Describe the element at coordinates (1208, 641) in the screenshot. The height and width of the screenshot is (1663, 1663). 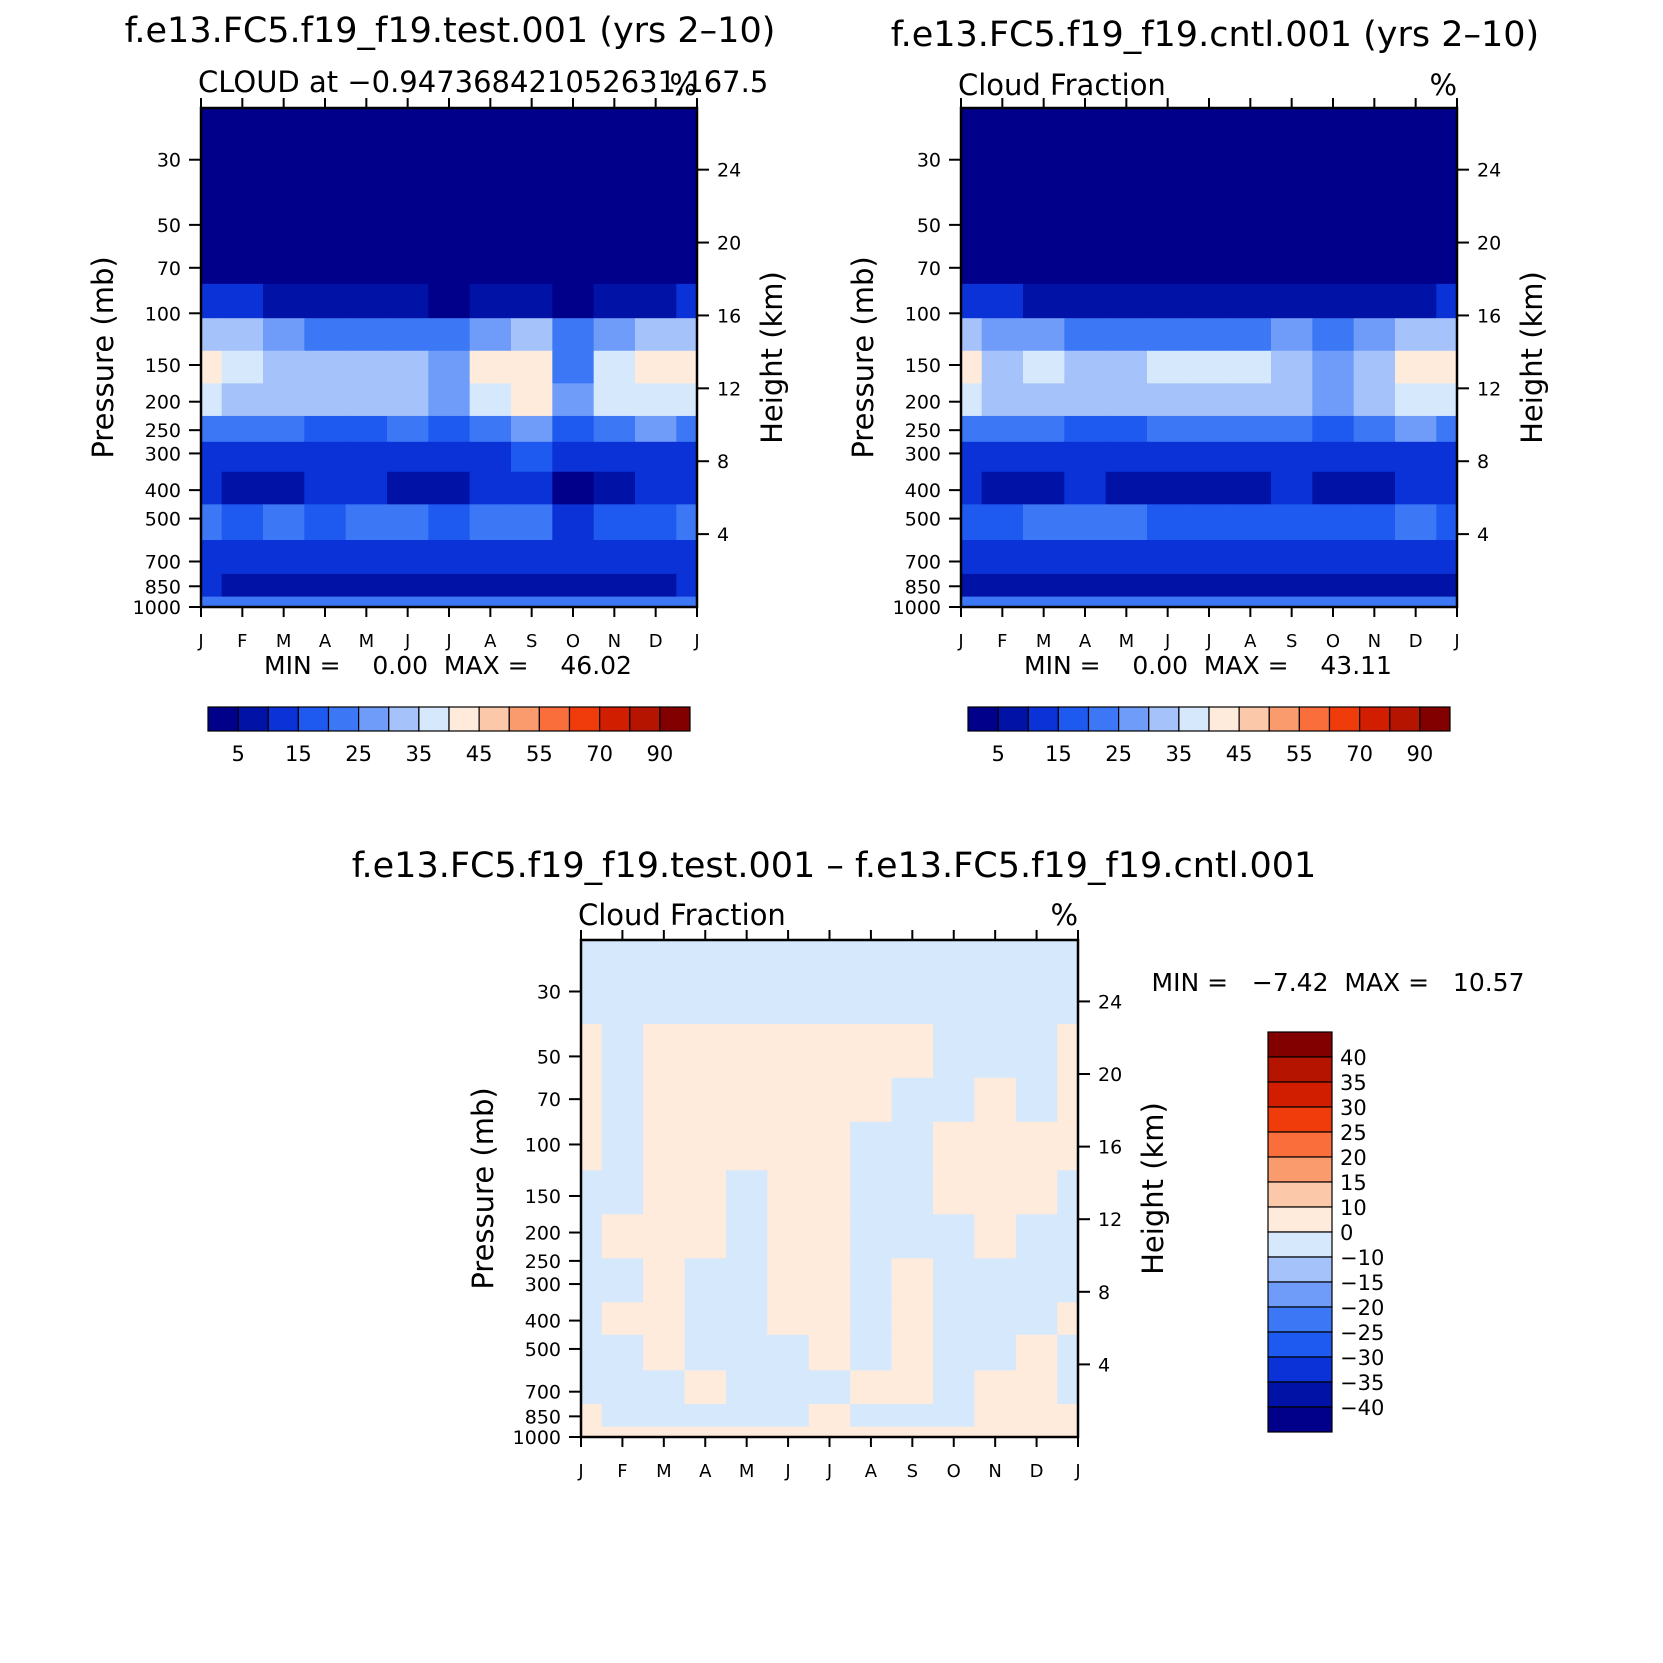
I see `x-tick-label: J` at that location.